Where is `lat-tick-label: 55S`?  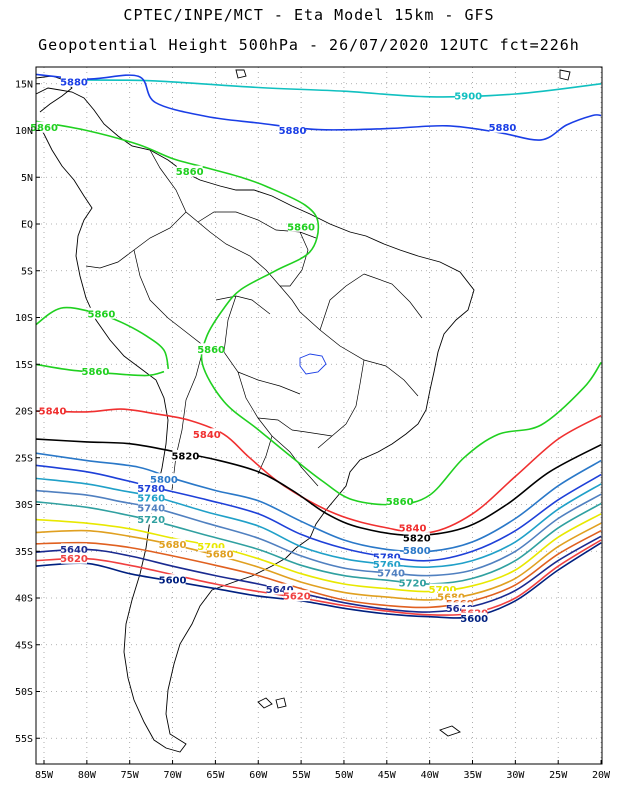 lat-tick-label: 55S is located at coordinates (24, 739).